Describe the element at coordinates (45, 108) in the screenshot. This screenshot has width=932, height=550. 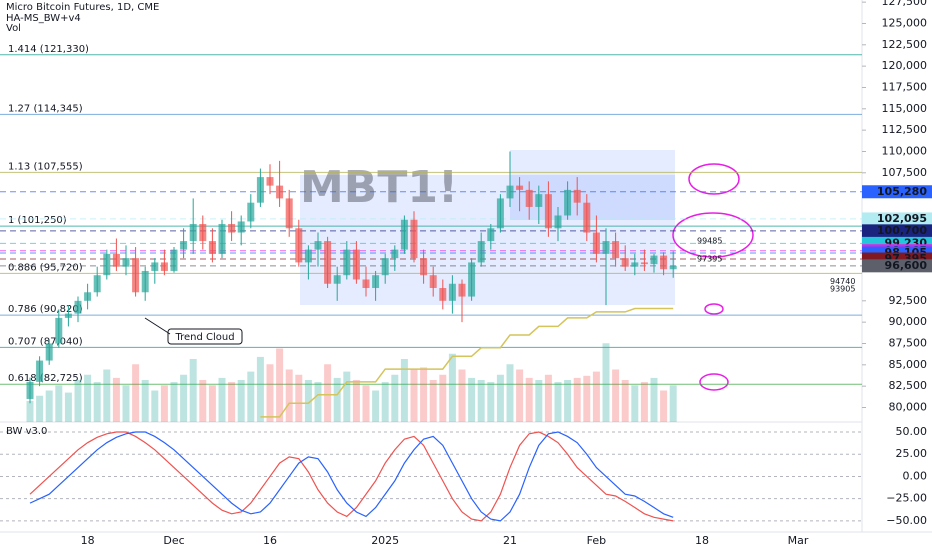
I see `fib-label: 1.27 (114,345)` at that location.